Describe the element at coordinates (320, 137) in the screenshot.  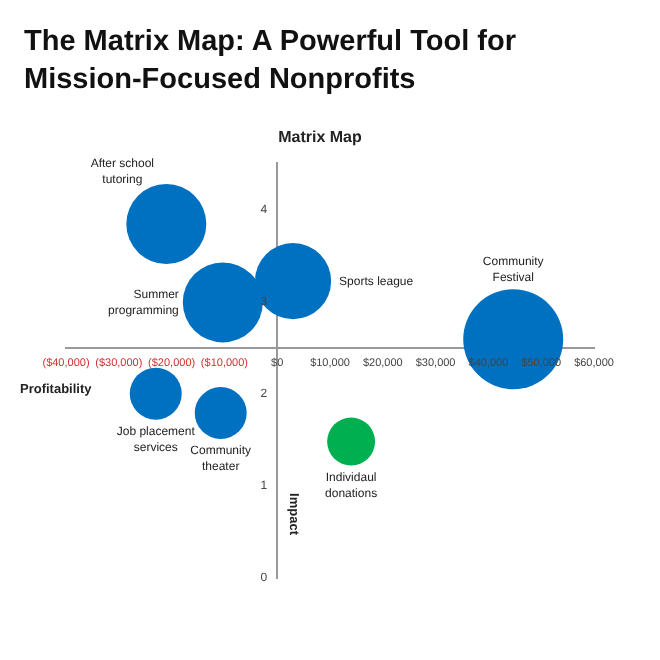
I see `chart-subtitle: Matrix Map` at that location.